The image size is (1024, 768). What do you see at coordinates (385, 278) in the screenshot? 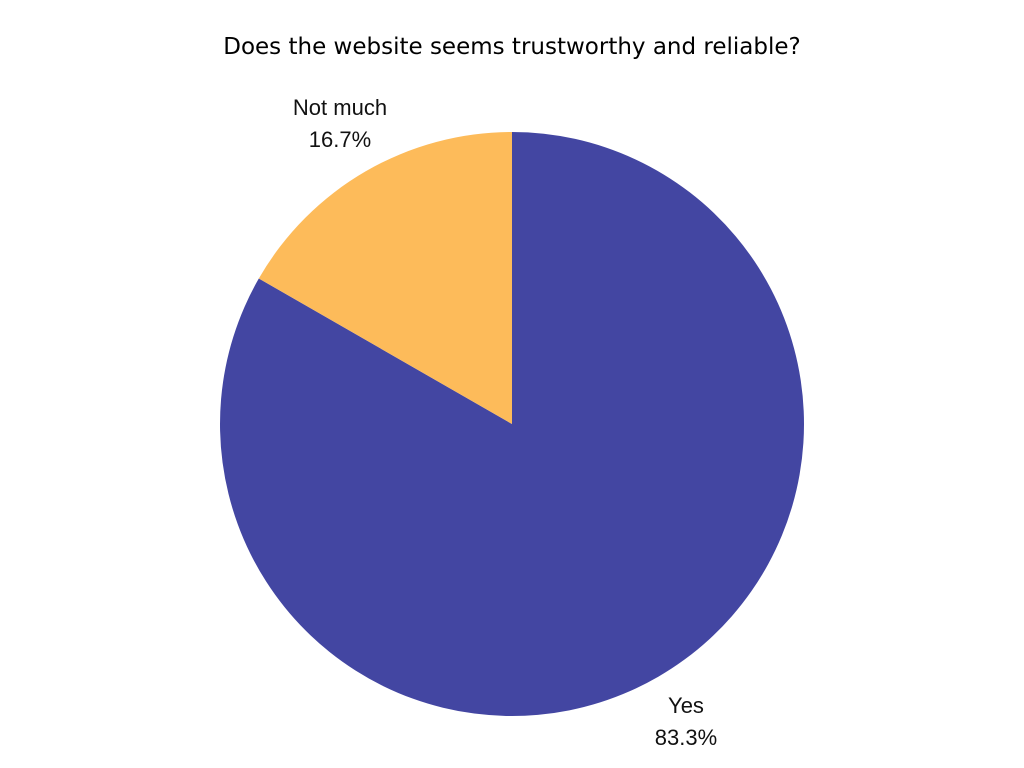
I see `pie-slice-not-much` at bounding box center [385, 278].